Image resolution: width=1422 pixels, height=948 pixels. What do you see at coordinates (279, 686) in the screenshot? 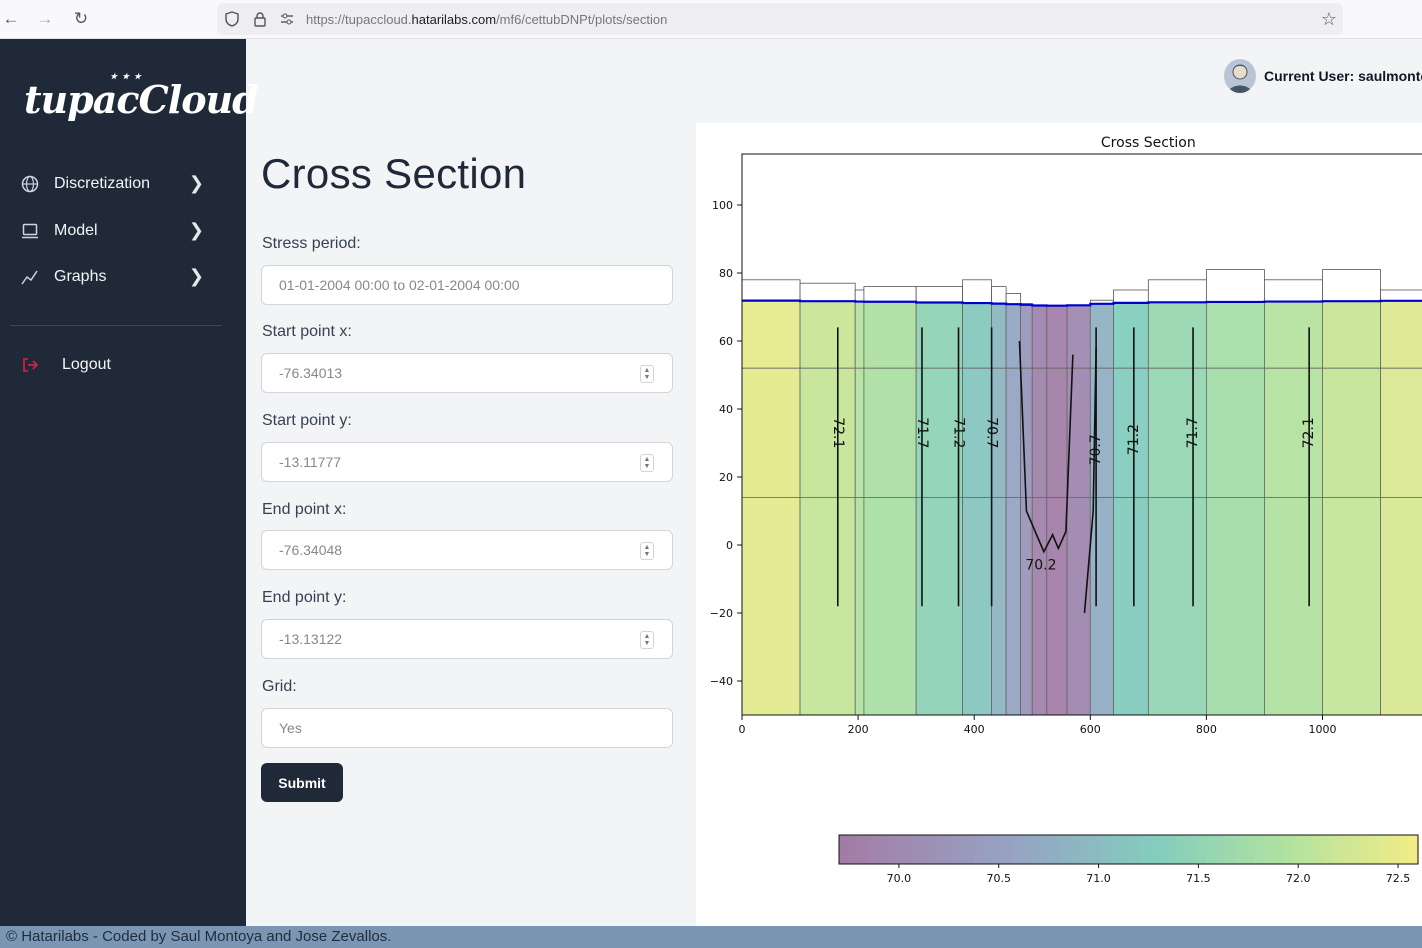
I see `grid-label: Grid:` at bounding box center [279, 686].